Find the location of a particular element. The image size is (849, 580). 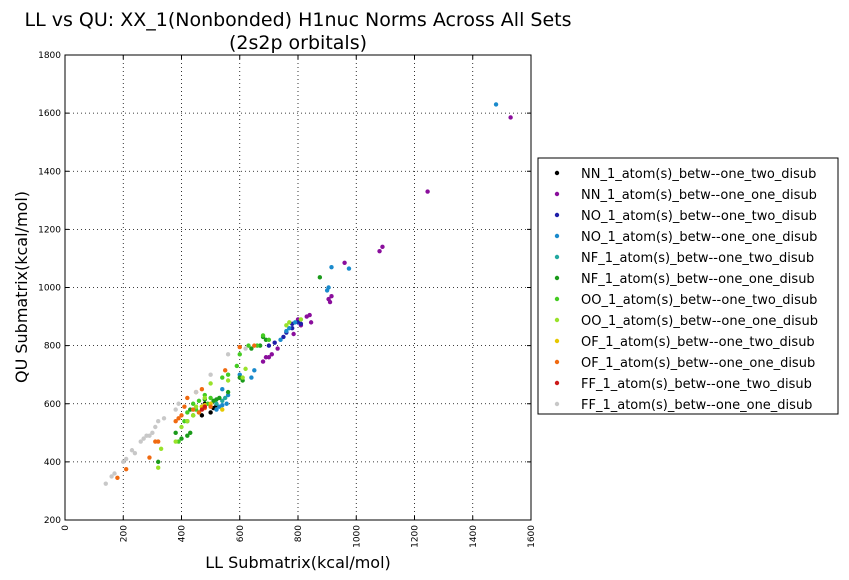

chart-subtitle: (2s2p orbitals) is located at coordinates (298, 43).